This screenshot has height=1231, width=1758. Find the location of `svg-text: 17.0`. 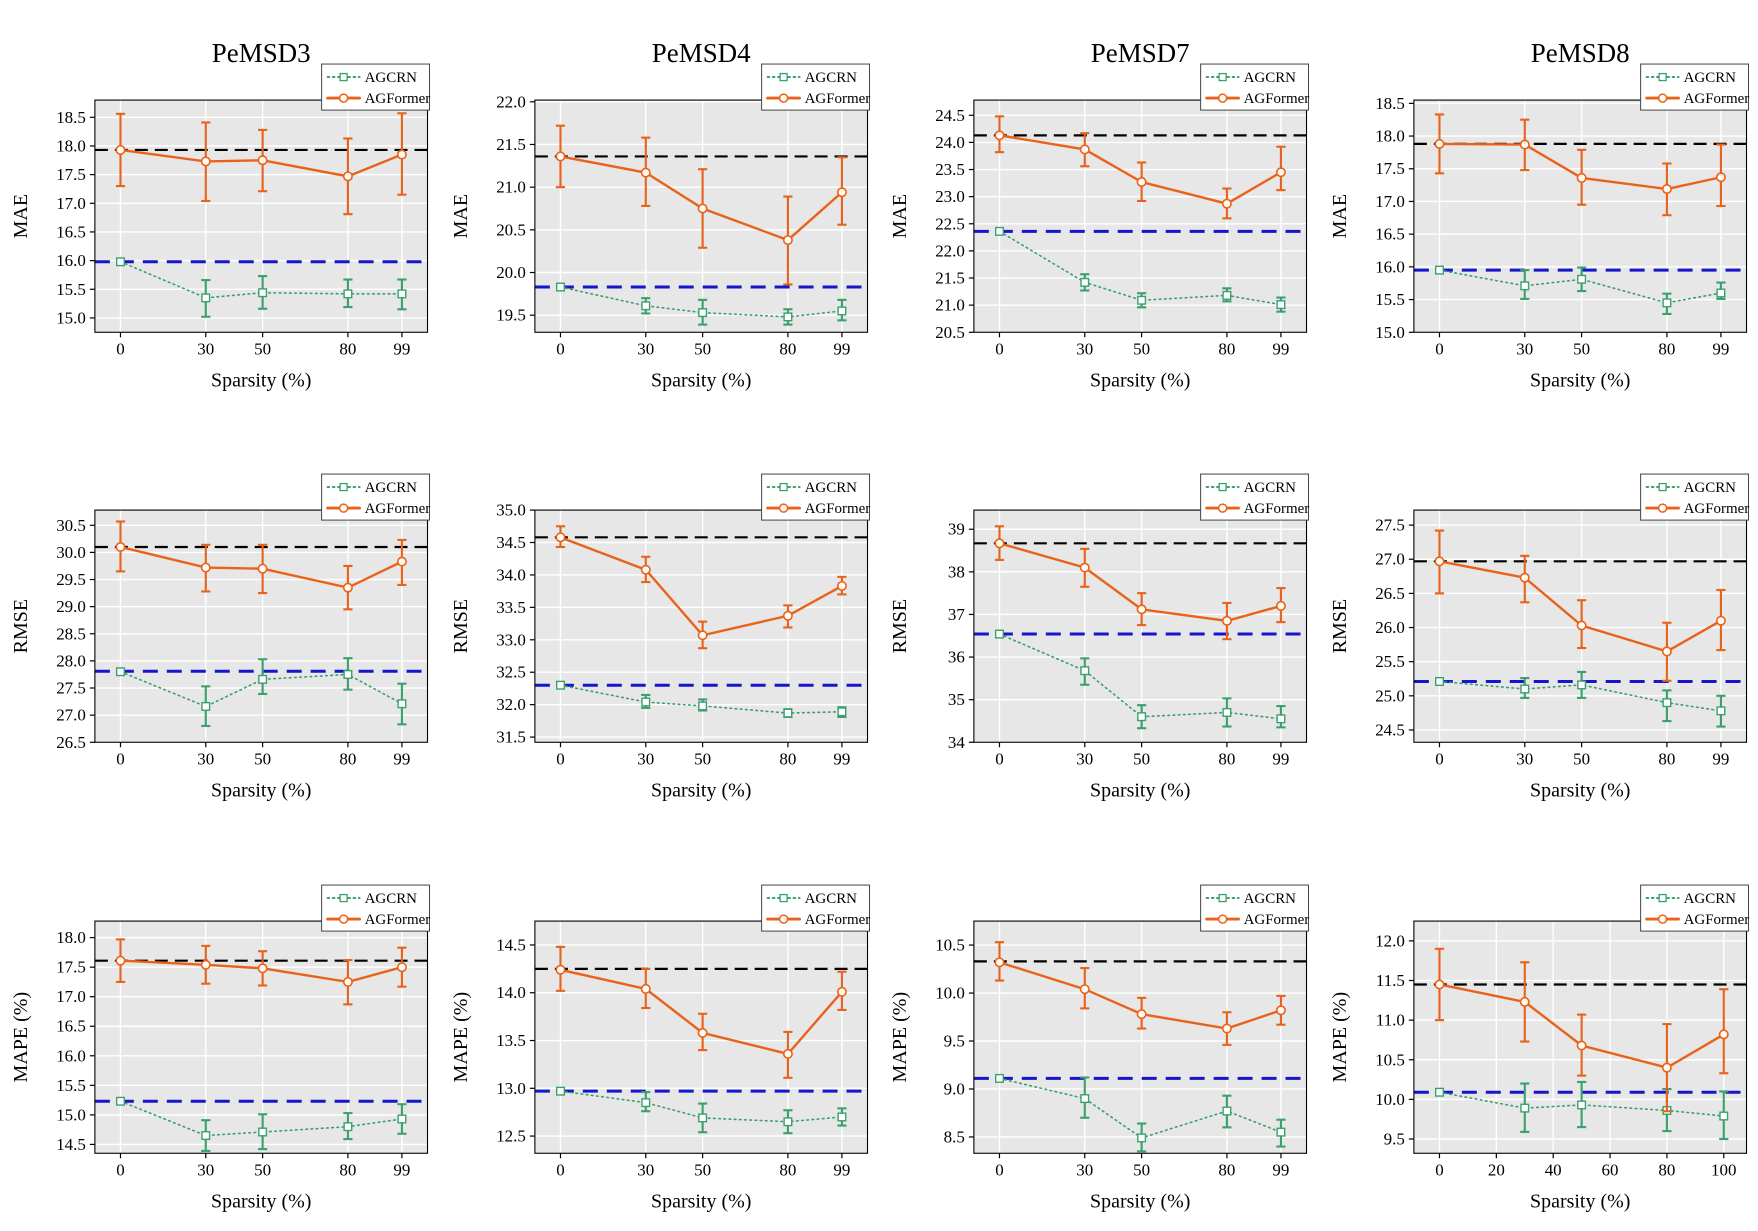

svg-text: 17.0 is located at coordinates (71, 203).